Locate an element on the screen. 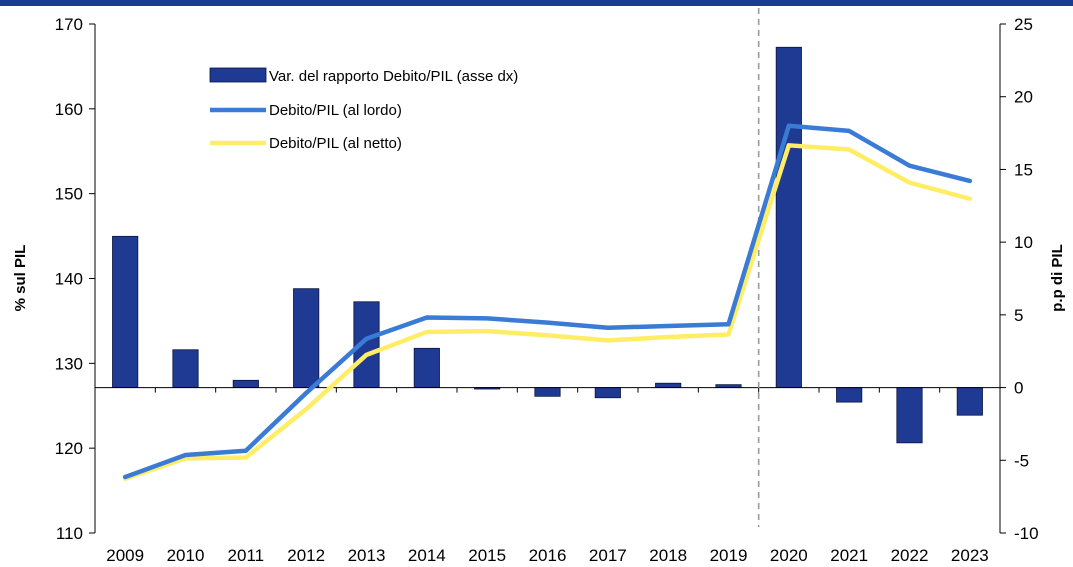 Image resolution: width=1073 pixels, height=567 pixels. bar-2010 is located at coordinates (185, 368).